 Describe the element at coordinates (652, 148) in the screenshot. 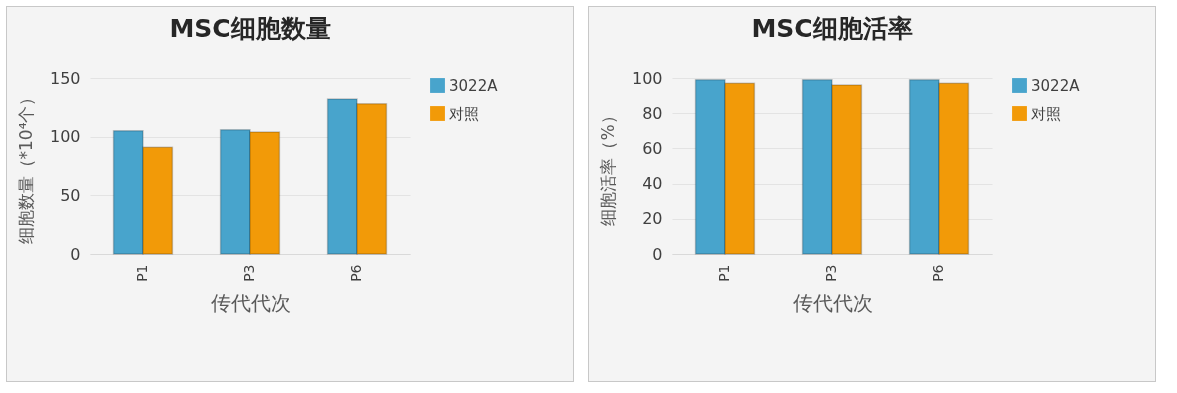

I see `y-tick-label: 60` at that location.